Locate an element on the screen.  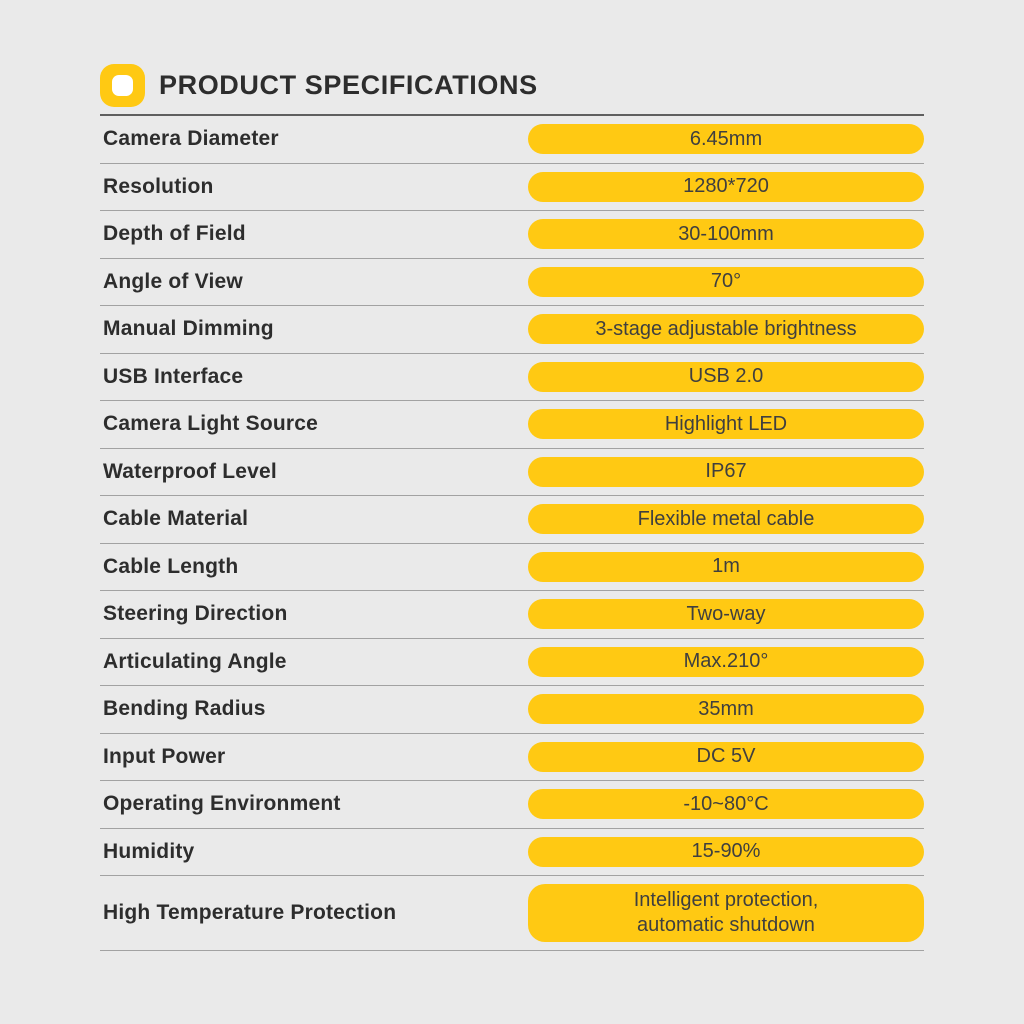
spec-value: USB 2.0 is located at coordinates (726, 376).